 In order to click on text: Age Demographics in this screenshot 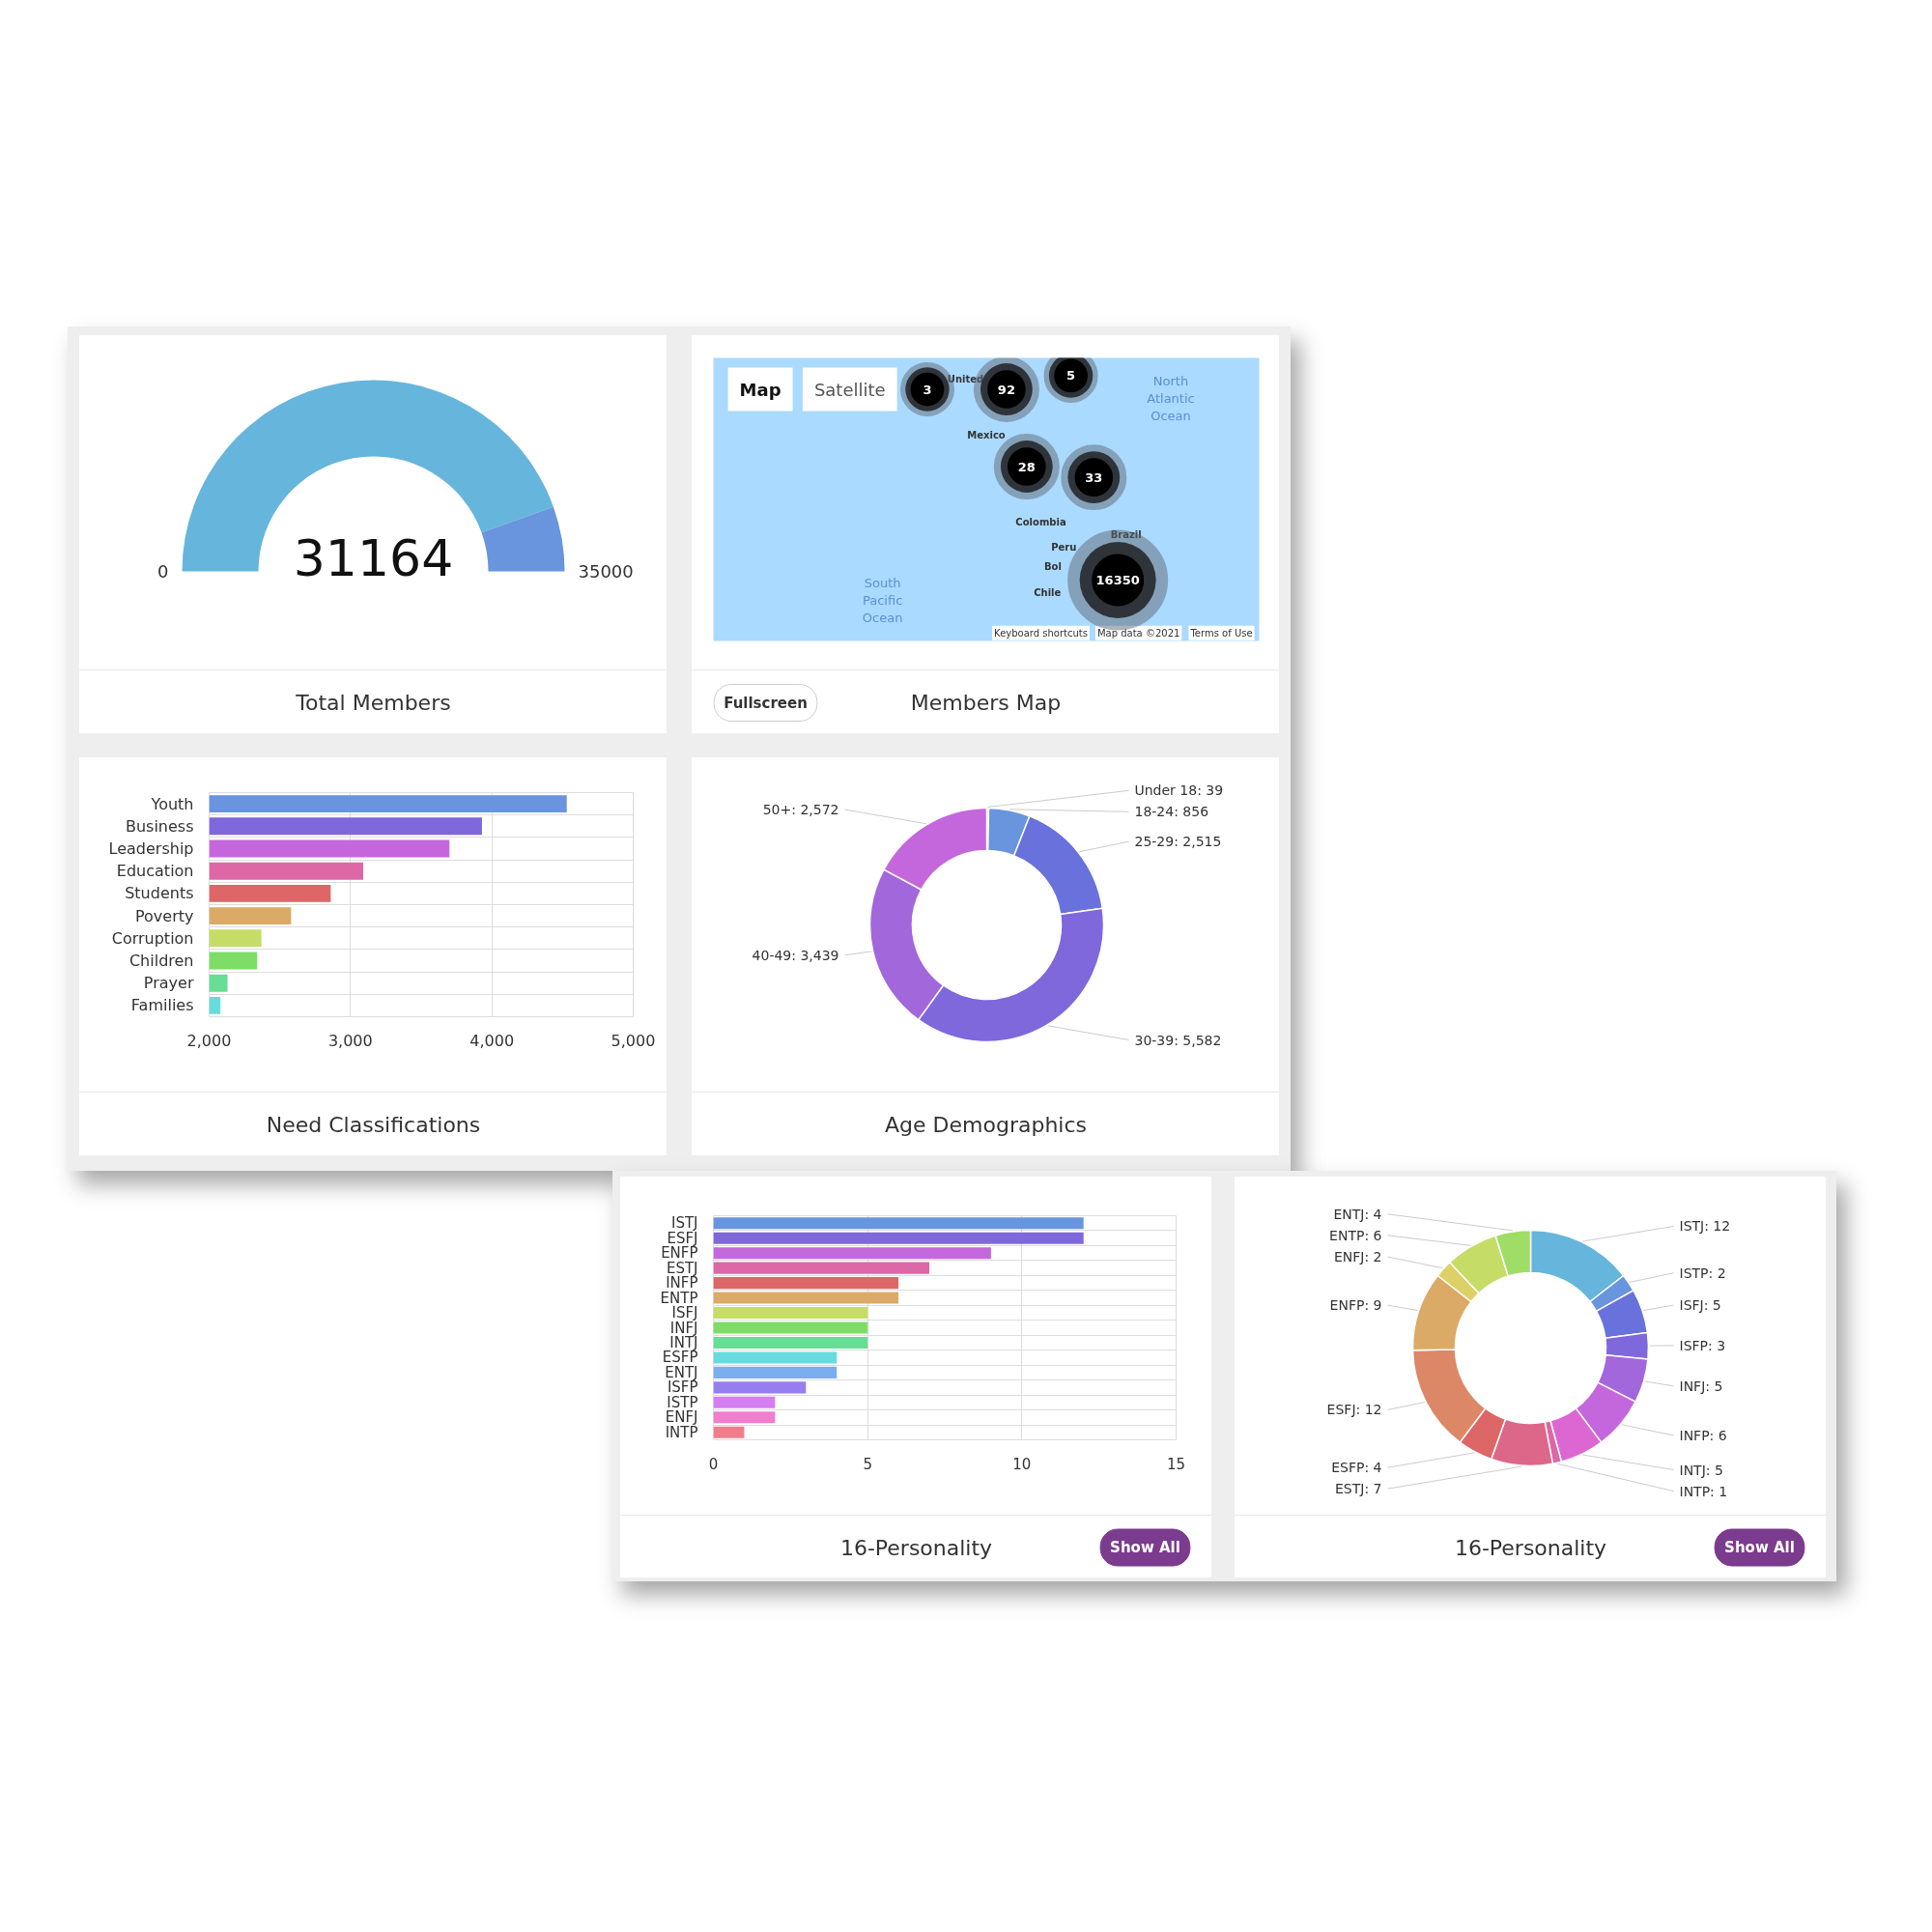, I will do `click(986, 1125)`.